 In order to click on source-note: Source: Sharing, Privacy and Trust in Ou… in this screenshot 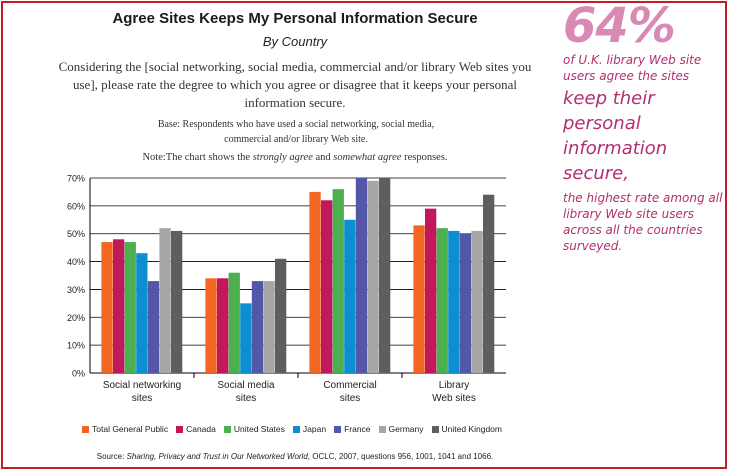, I will do `click(295, 456)`.